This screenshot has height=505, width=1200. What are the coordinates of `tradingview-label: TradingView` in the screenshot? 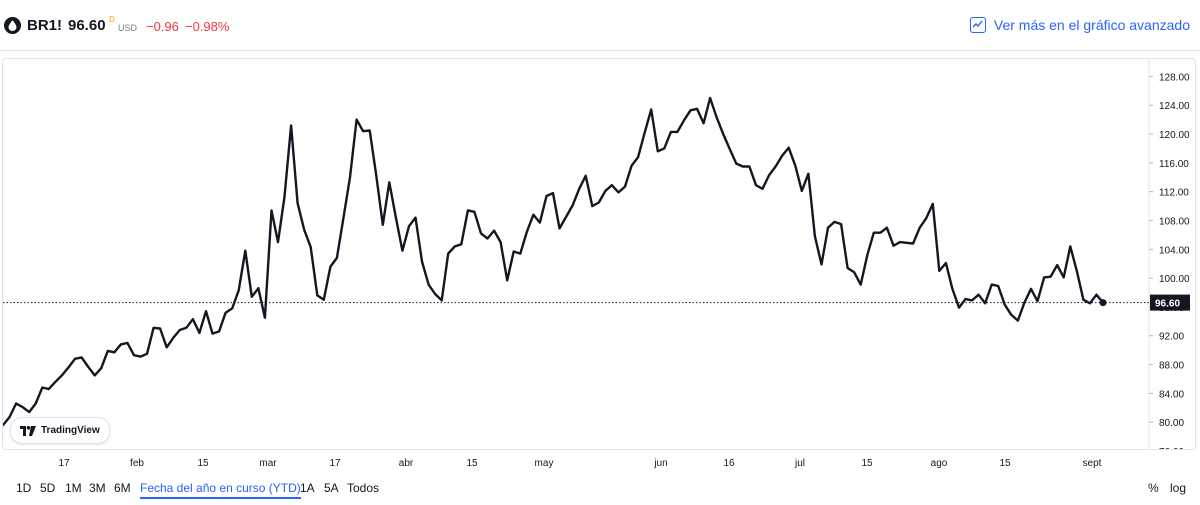 It's located at (70, 430).